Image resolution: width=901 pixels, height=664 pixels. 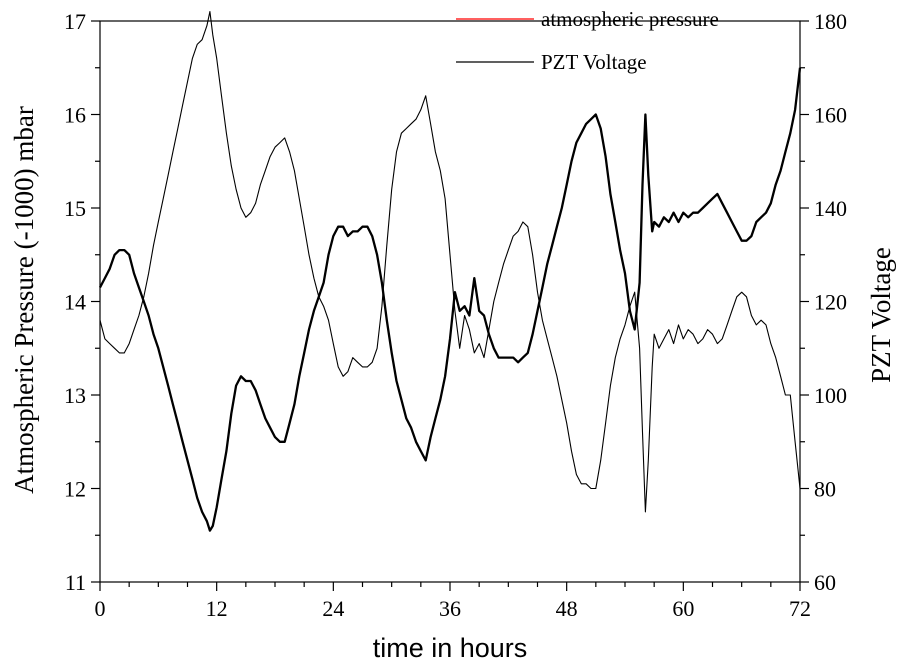 What do you see at coordinates (830, 302) in the screenshot?
I see `y-right-tick-label: 120` at bounding box center [830, 302].